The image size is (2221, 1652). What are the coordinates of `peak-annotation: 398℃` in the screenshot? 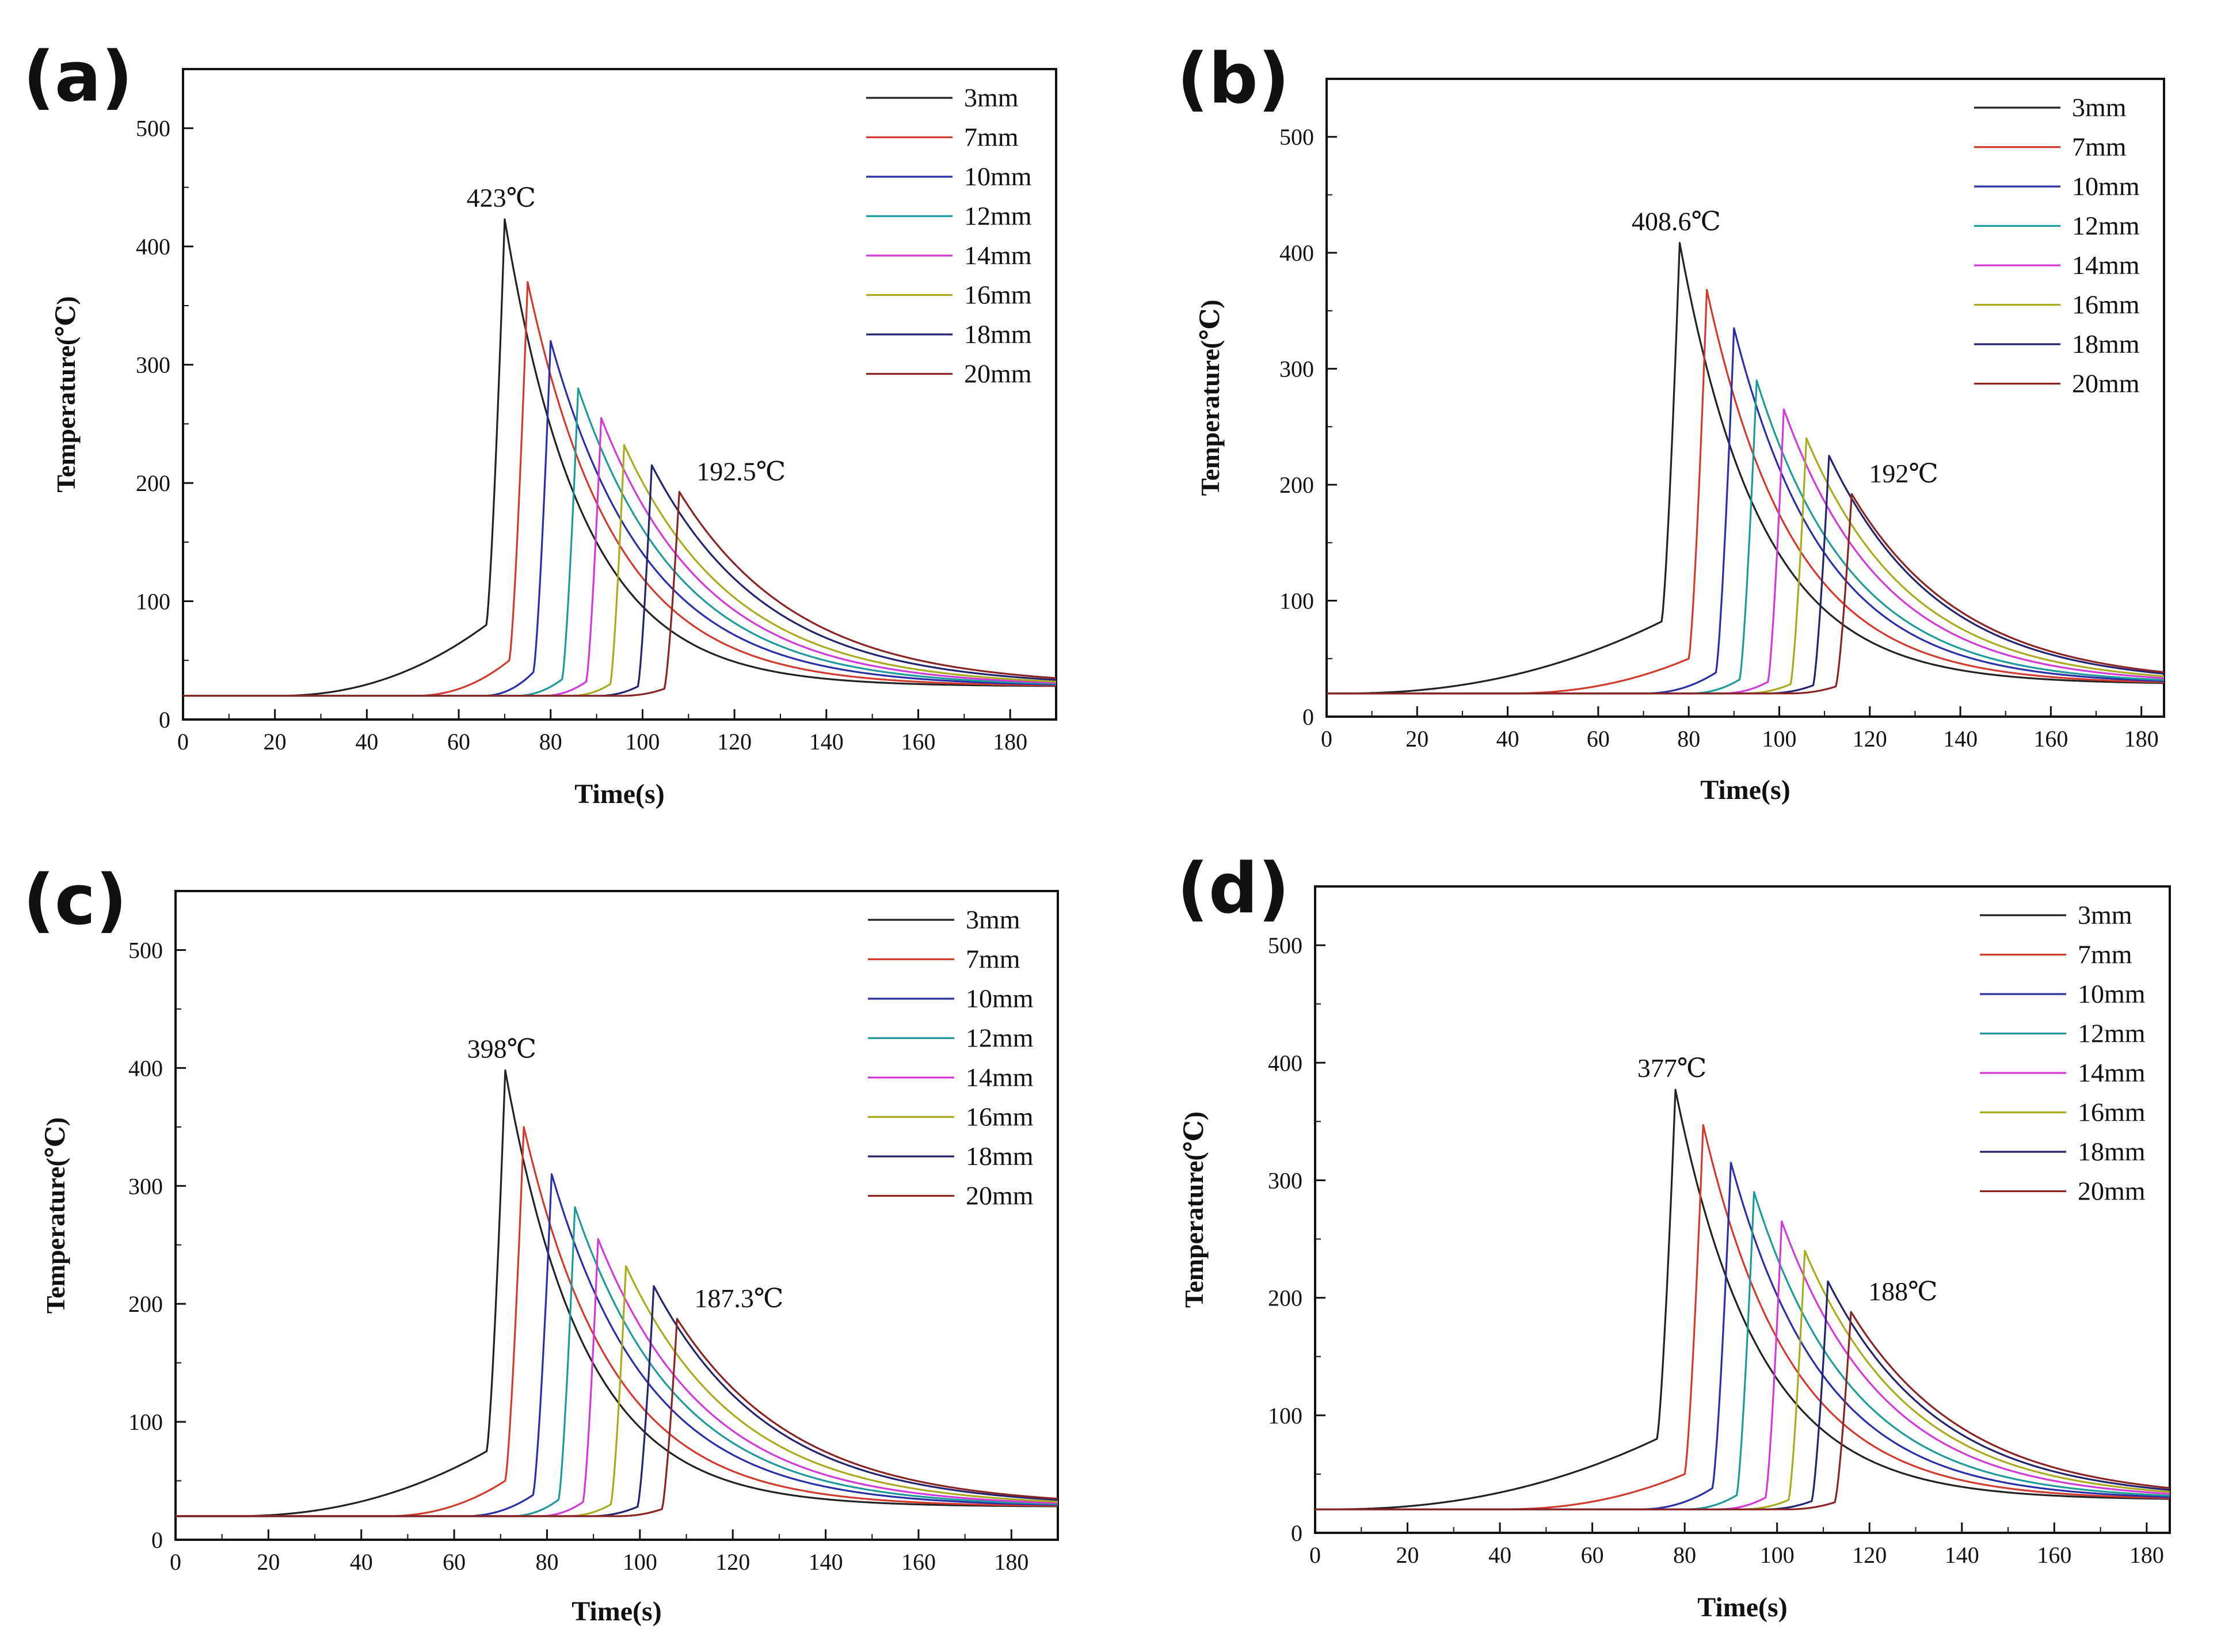 It's located at (501, 1048).